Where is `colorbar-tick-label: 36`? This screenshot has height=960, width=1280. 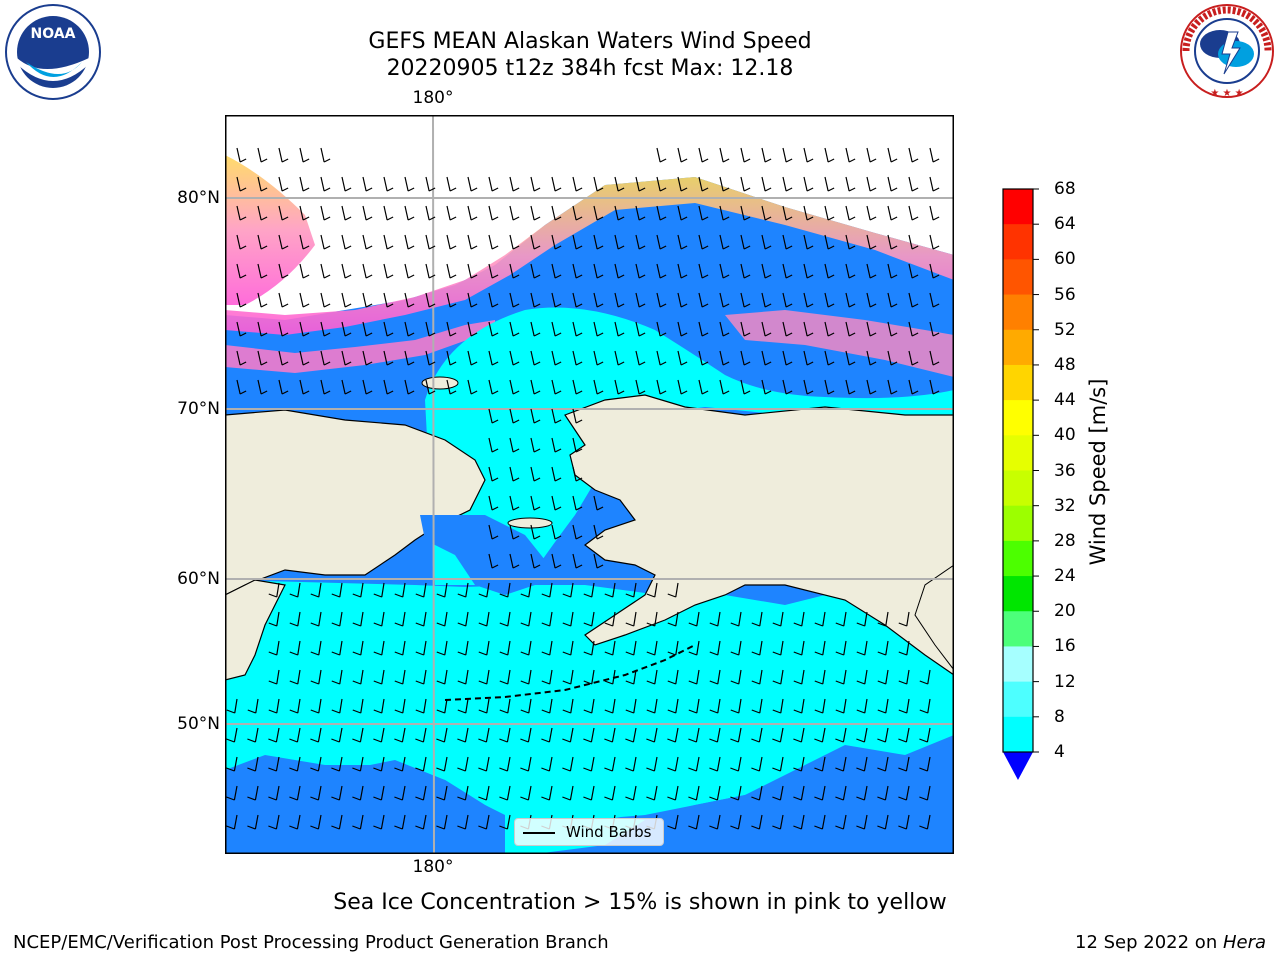
colorbar-tick-label: 36 is located at coordinates (1065, 470).